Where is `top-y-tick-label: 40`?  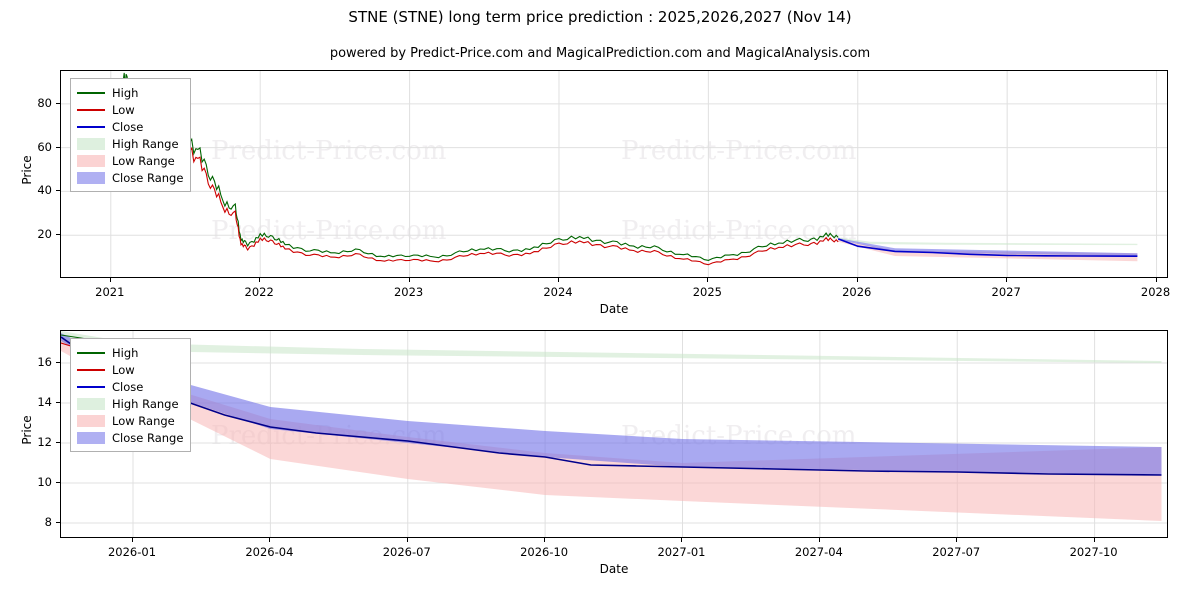 top-y-tick-label: 40 is located at coordinates (44, 190).